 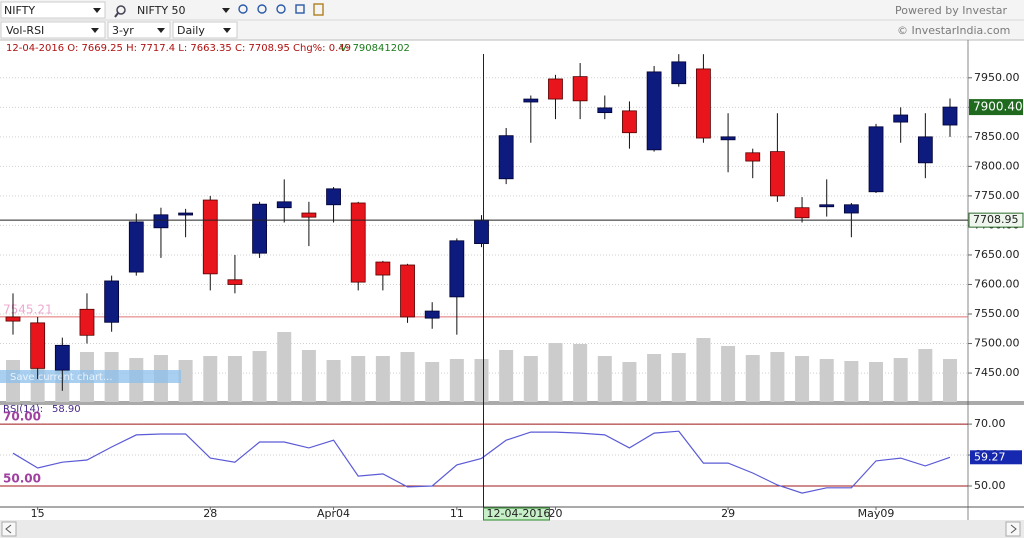 I want to click on y-tick-label: 7600.00, so click(x=997, y=283).